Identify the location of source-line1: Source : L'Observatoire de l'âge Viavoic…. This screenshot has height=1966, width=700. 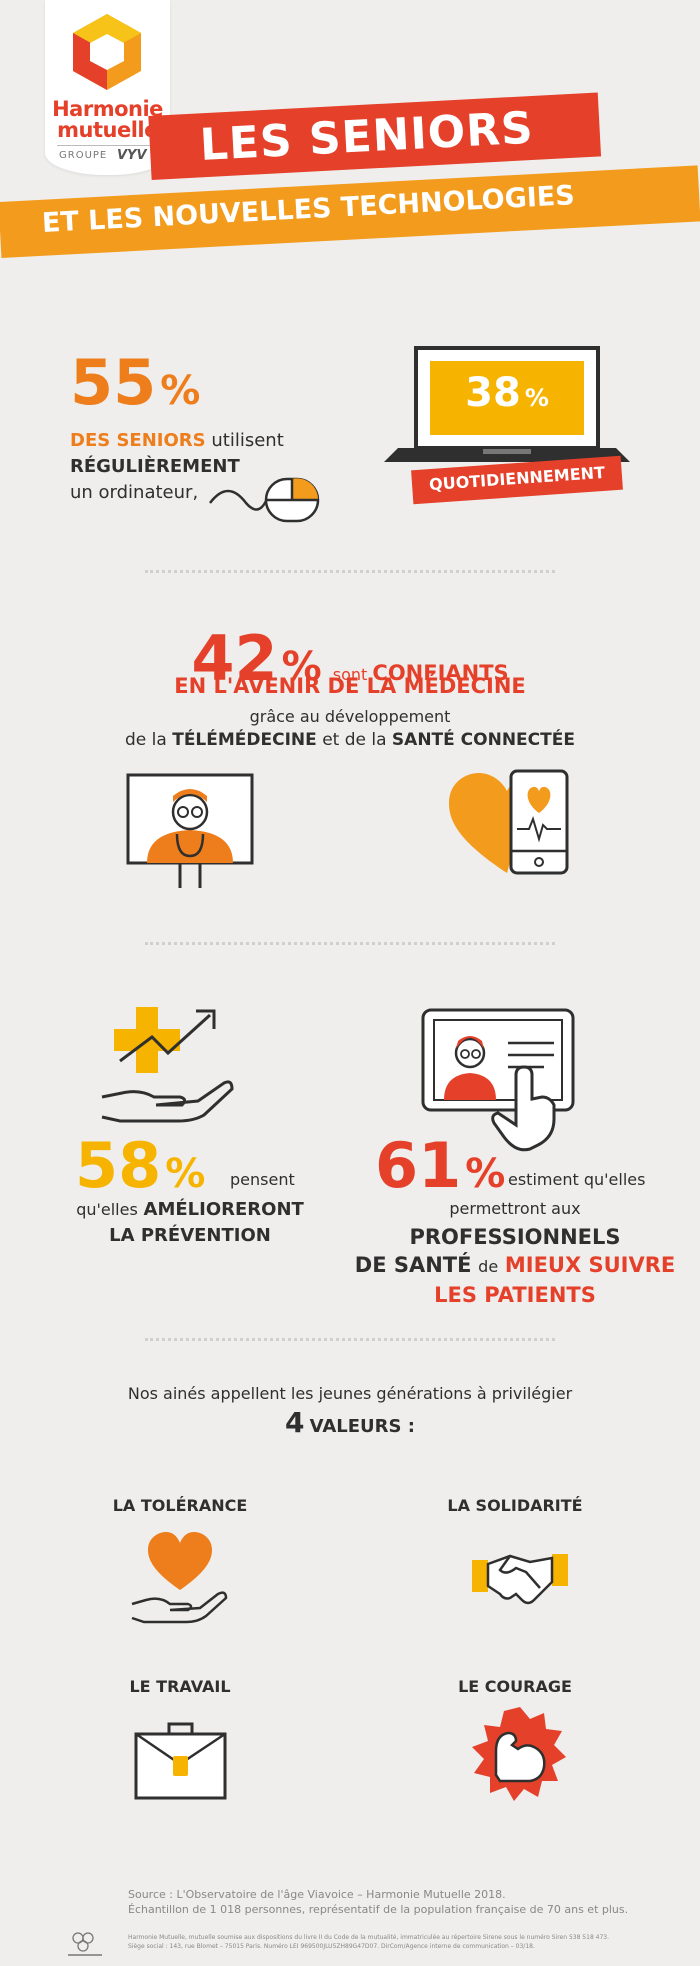
(317, 1894).